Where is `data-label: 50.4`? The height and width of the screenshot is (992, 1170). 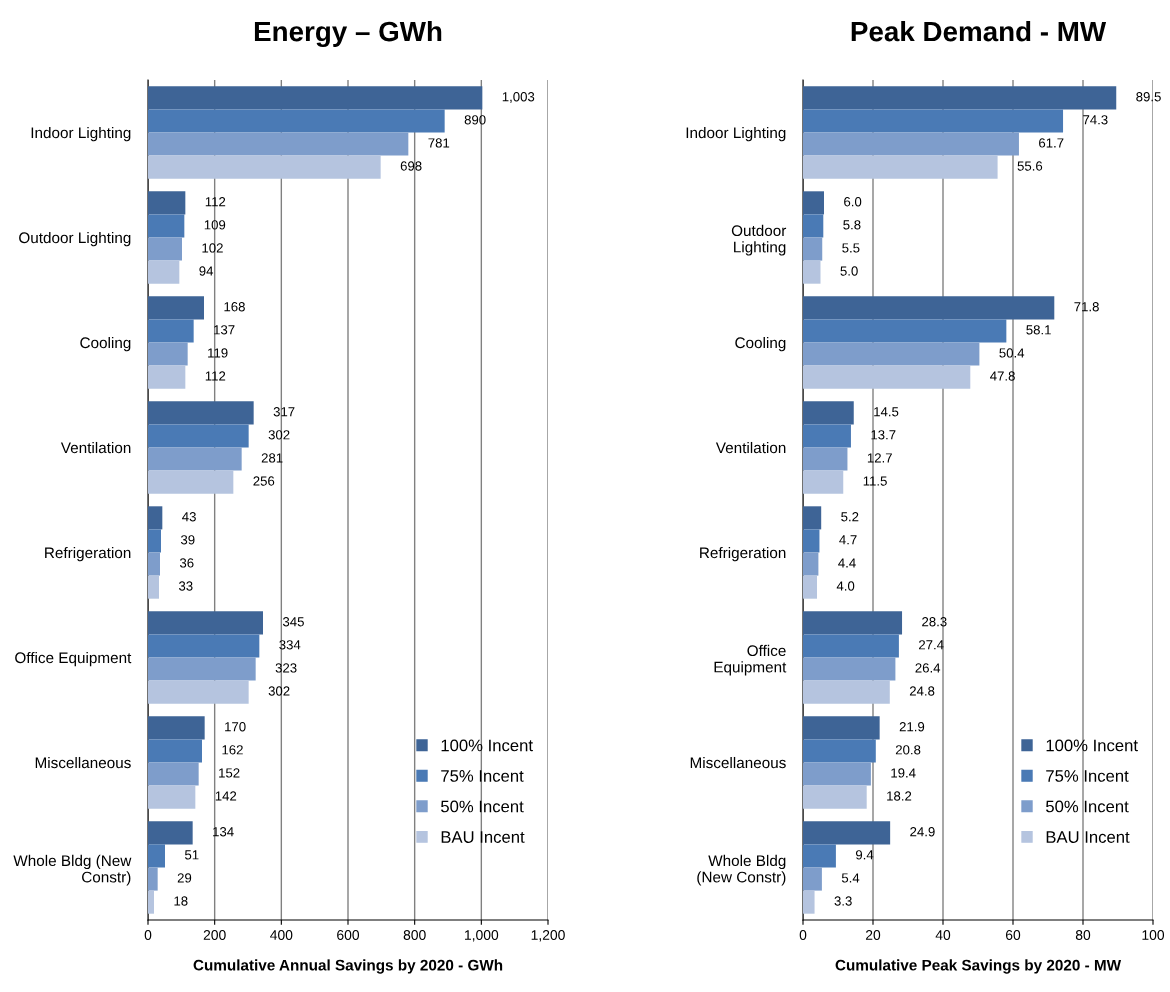
data-label: 50.4 is located at coordinates (1012, 353).